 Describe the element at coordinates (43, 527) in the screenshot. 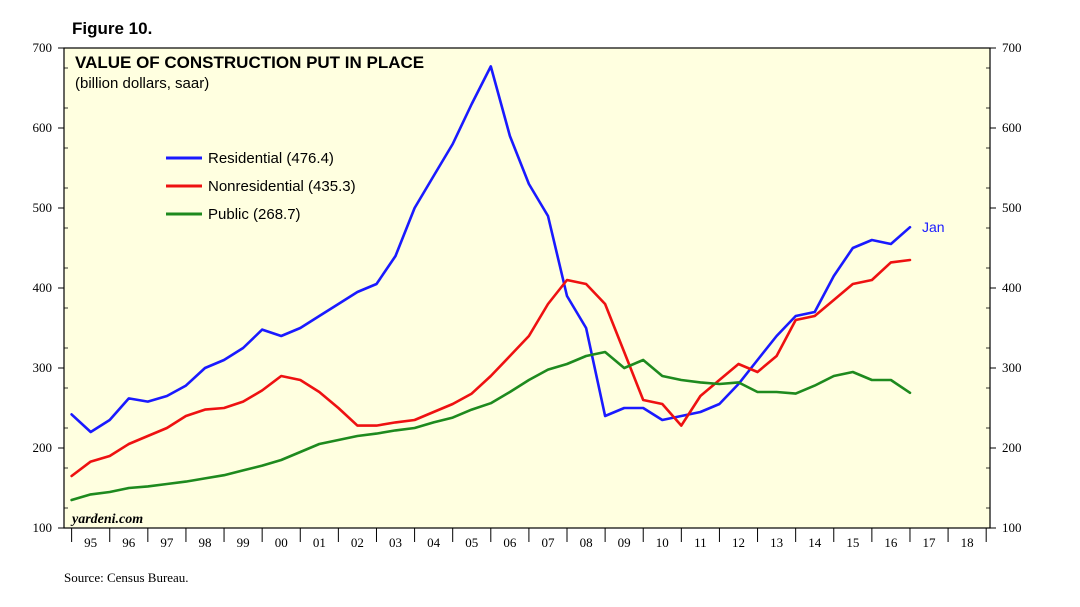

I see `y-tick-label-left: 100` at that location.